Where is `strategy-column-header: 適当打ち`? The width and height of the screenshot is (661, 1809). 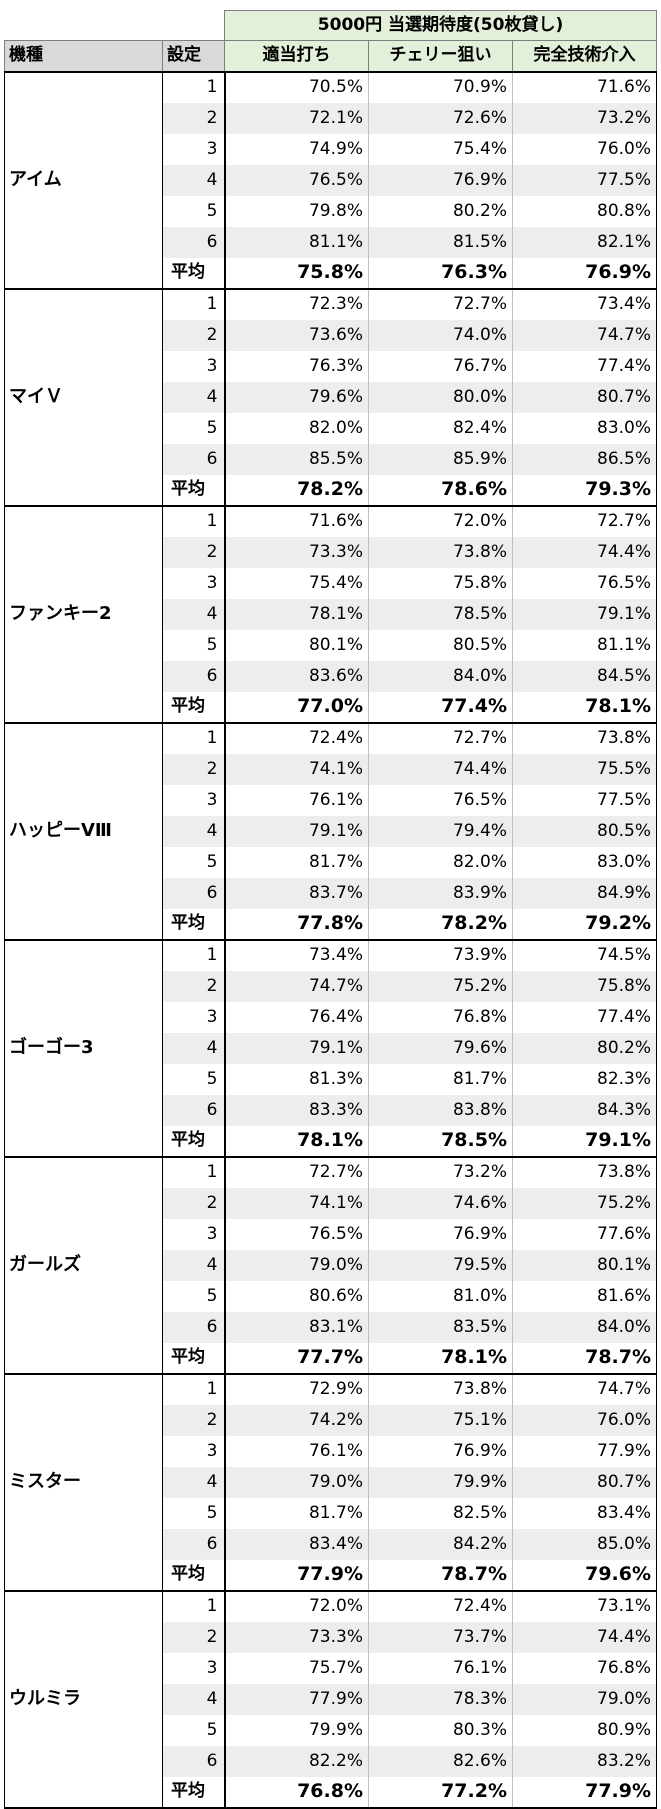
strategy-column-header: 適当打ち is located at coordinates (296, 56).